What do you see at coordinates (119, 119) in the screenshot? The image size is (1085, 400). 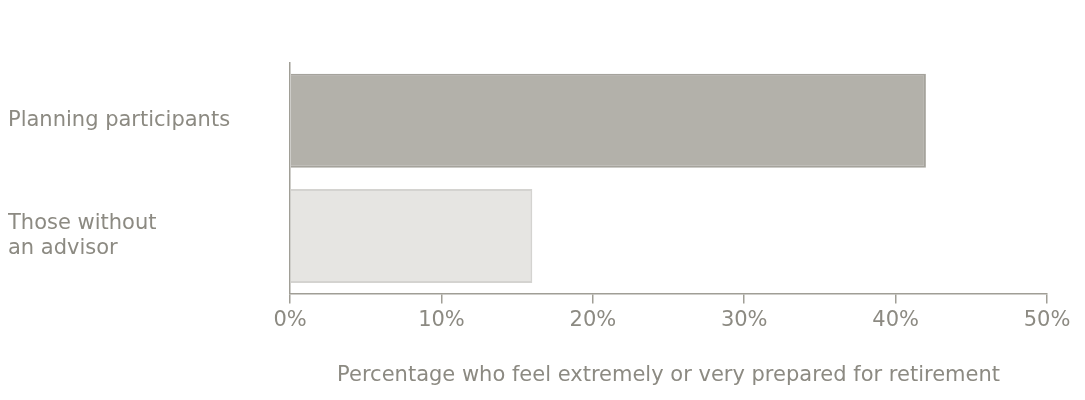 I see `y-tick-label: Planning participants` at bounding box center [119, 119].